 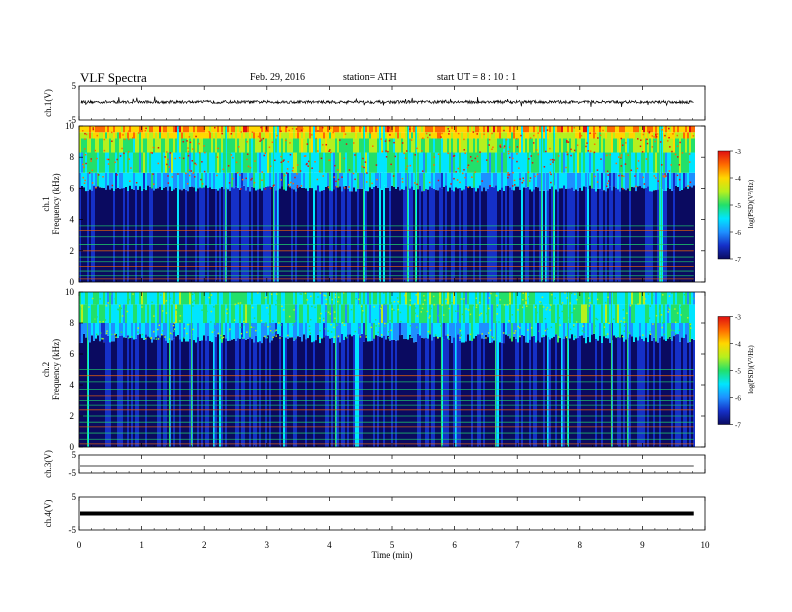 I want to click on ylabel-frequency-ch1-spec: Frequency (kHz), so click(x=56, y=203).